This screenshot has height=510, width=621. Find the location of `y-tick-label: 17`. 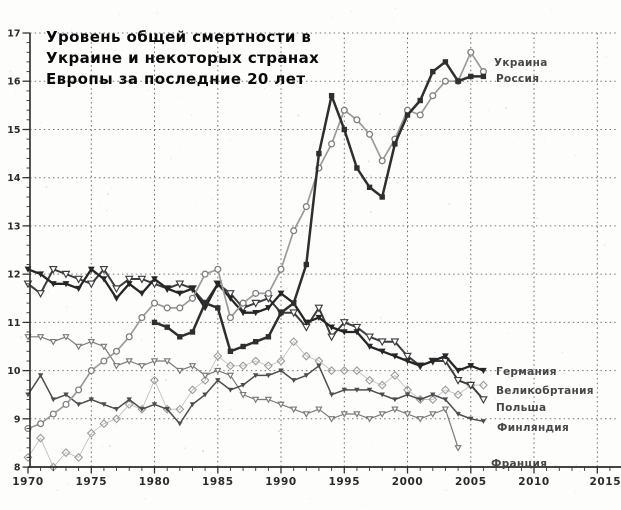

y-tick-label: 17 is located at coordinates (13, 34).